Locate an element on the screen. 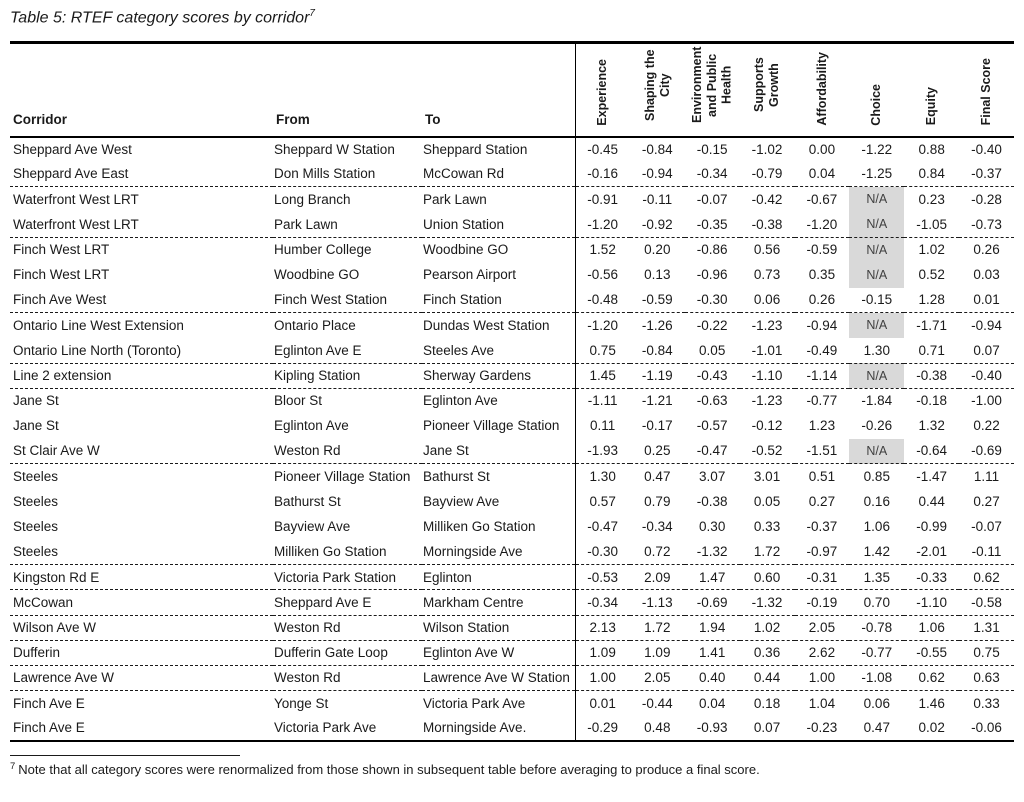 The width and height of the screenshot is (1024, 802). from-cell: Dufferin Gate Loop is located at coordinates (347, 652).